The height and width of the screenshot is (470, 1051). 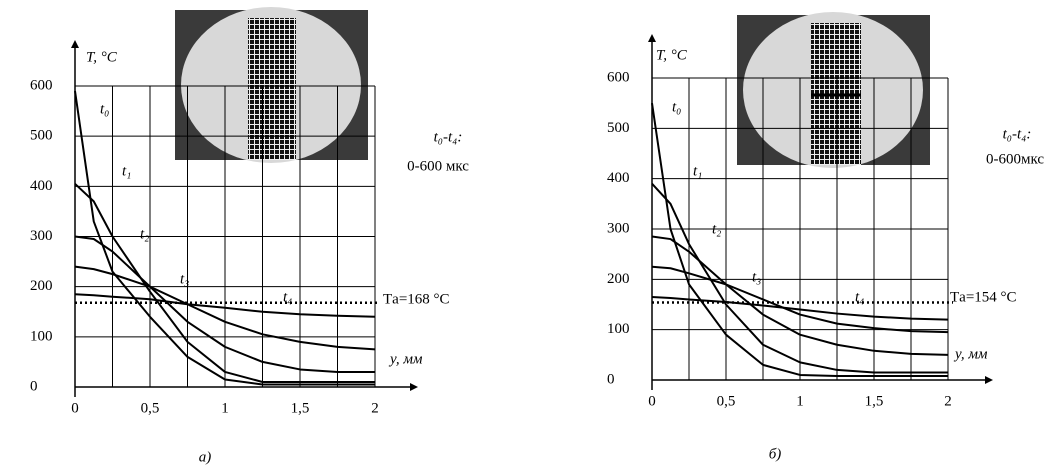 I want to click on annotation: 0-600мкс, so click(x=1015, y=159).